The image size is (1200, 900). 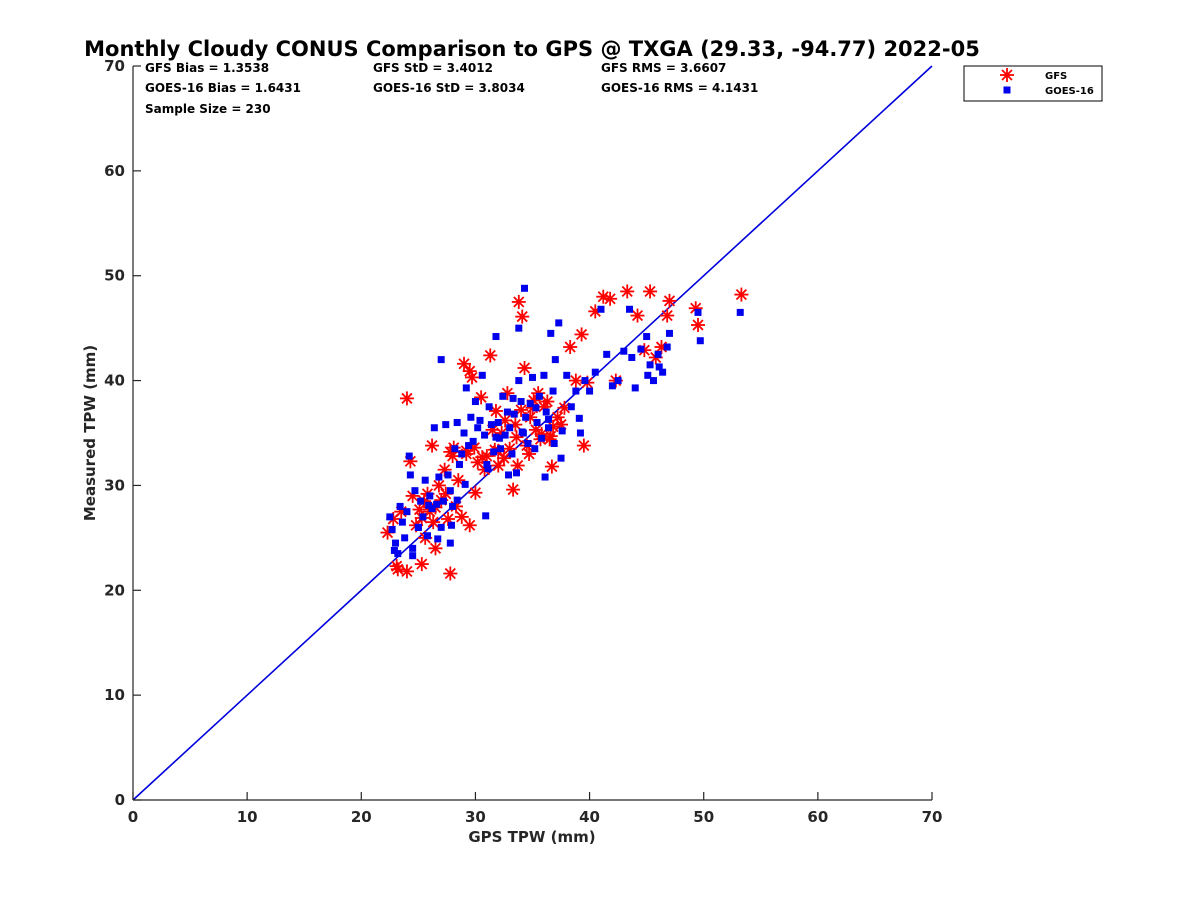 I want to click on y-axis-label: Measured TPW (mm), so click(x=90, y=433).